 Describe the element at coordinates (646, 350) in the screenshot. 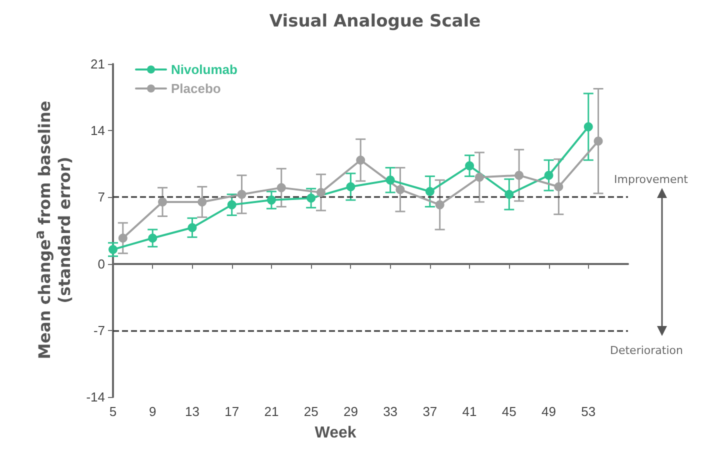

I see `annotation: Deterioration` at that location.